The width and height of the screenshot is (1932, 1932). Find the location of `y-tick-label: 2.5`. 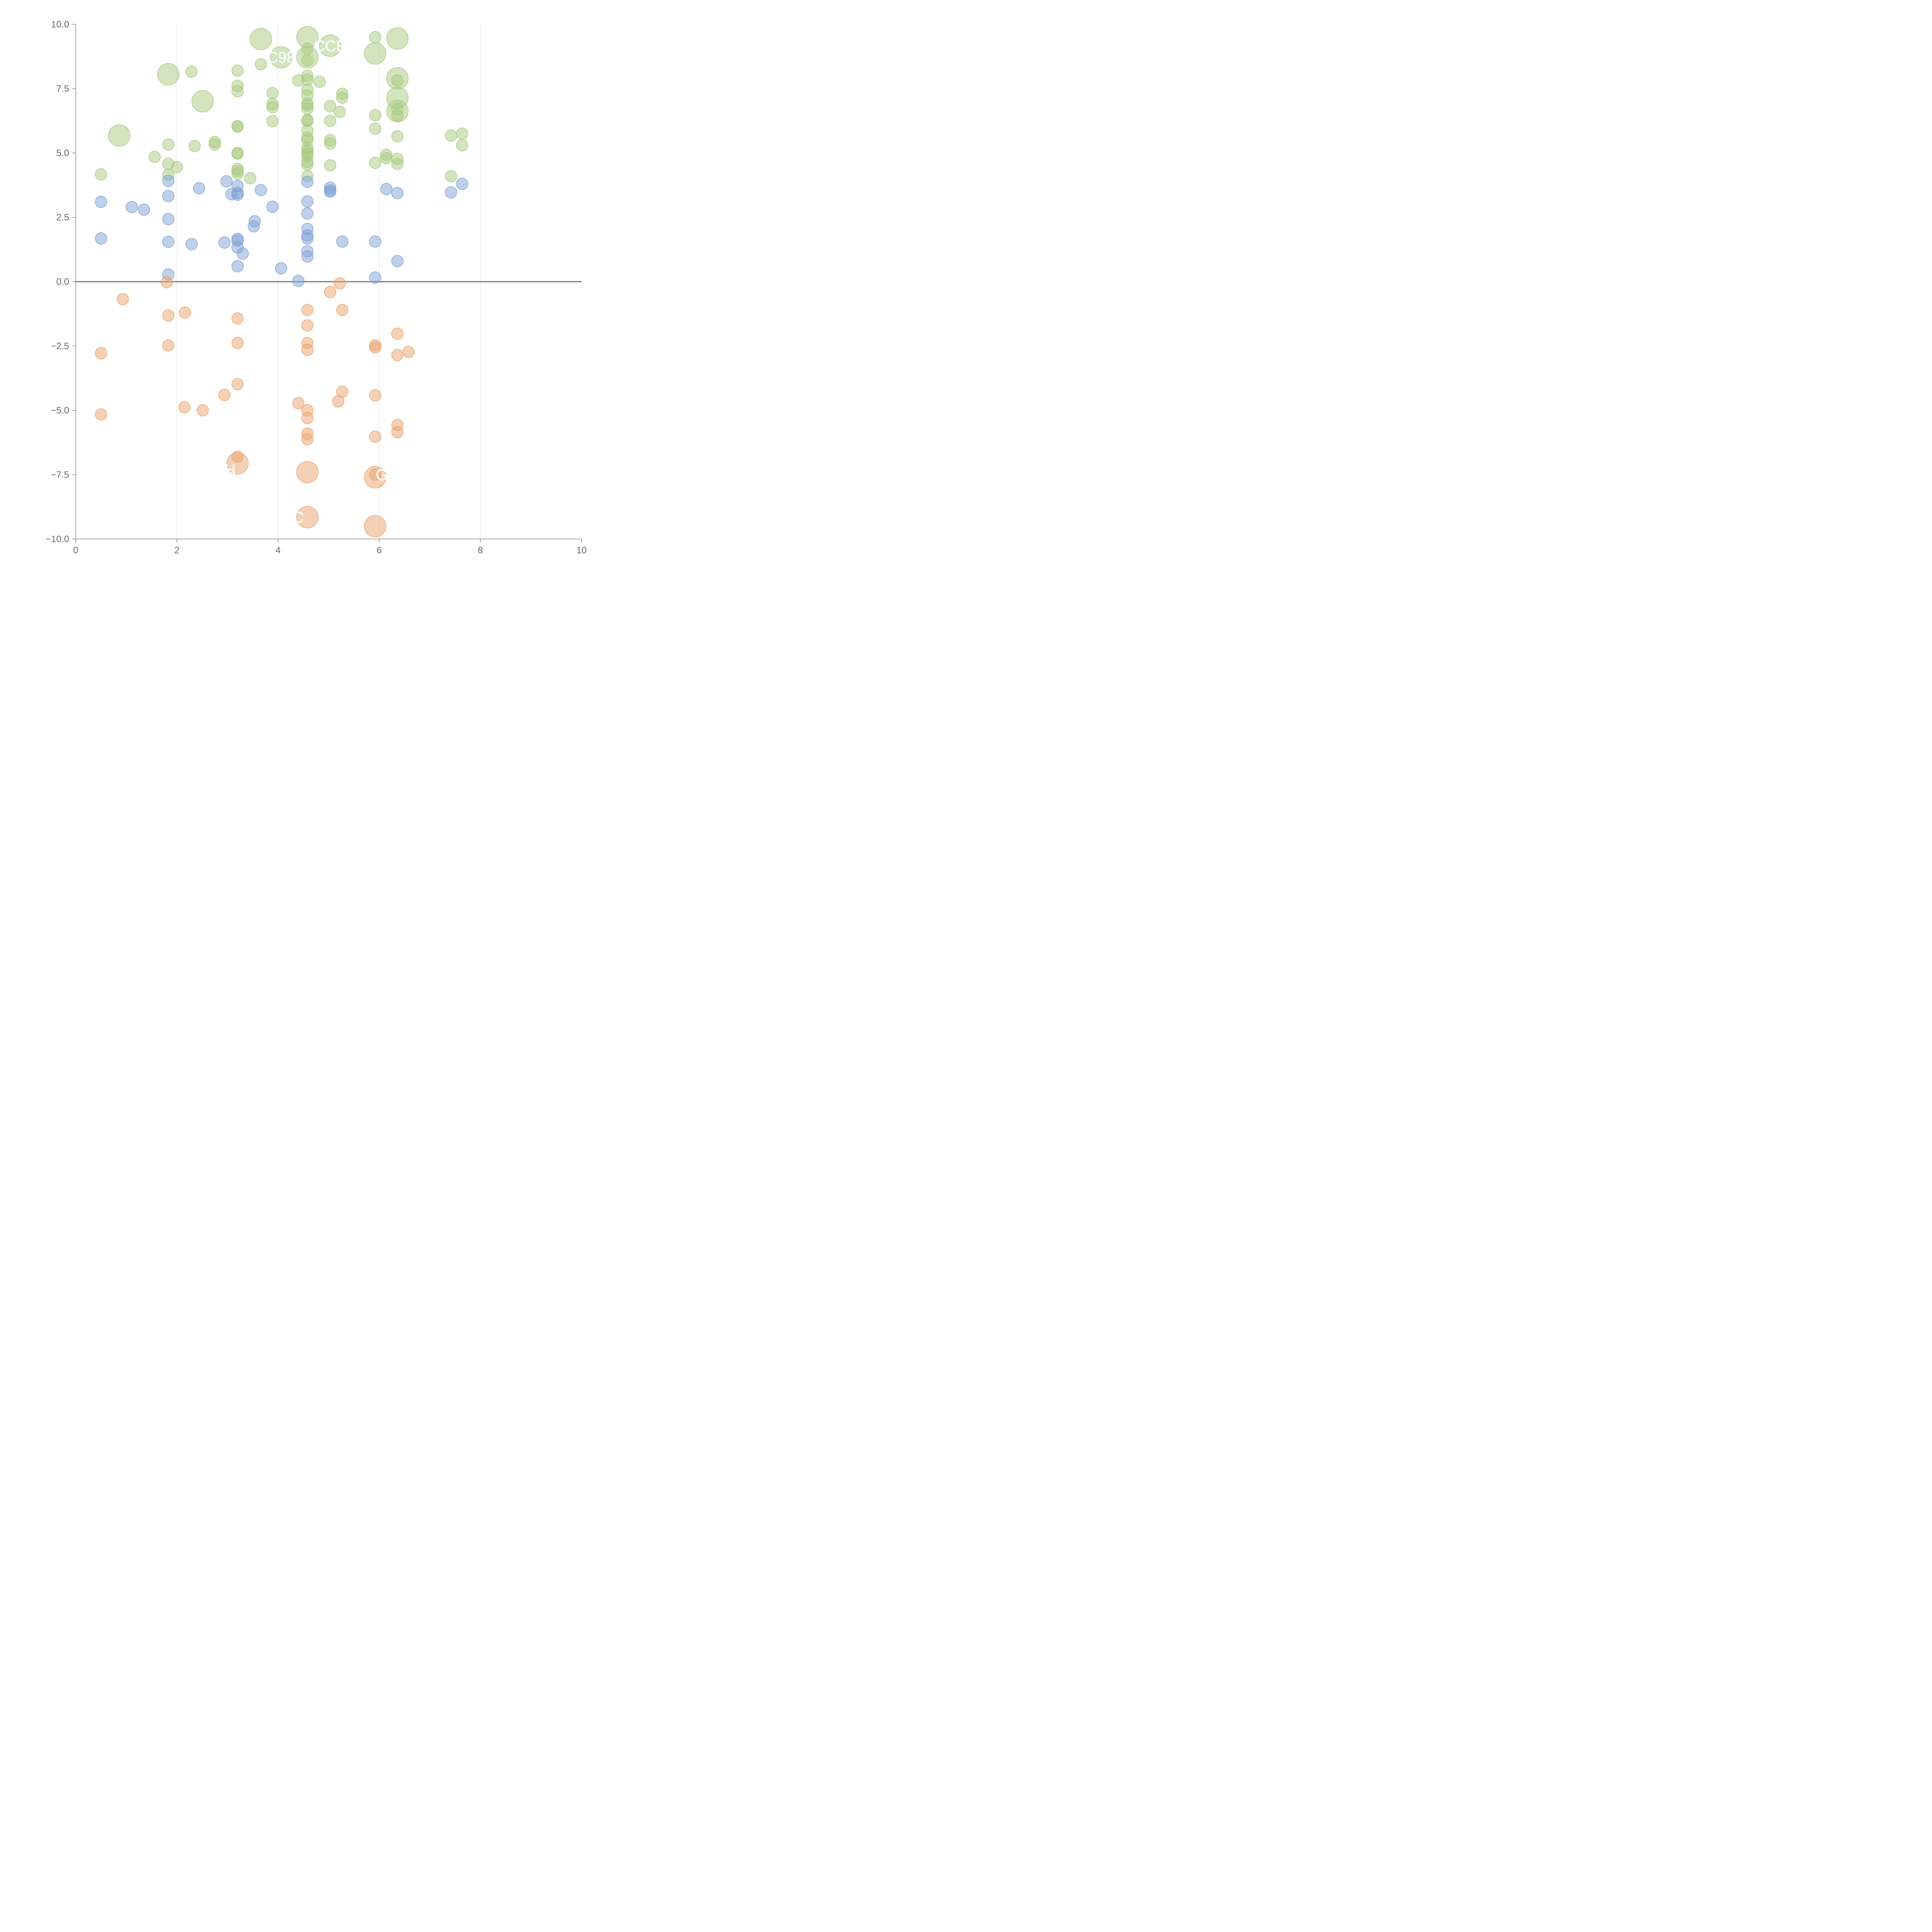

y-tick-label: 2.5 is located at coordinates (62, 218).